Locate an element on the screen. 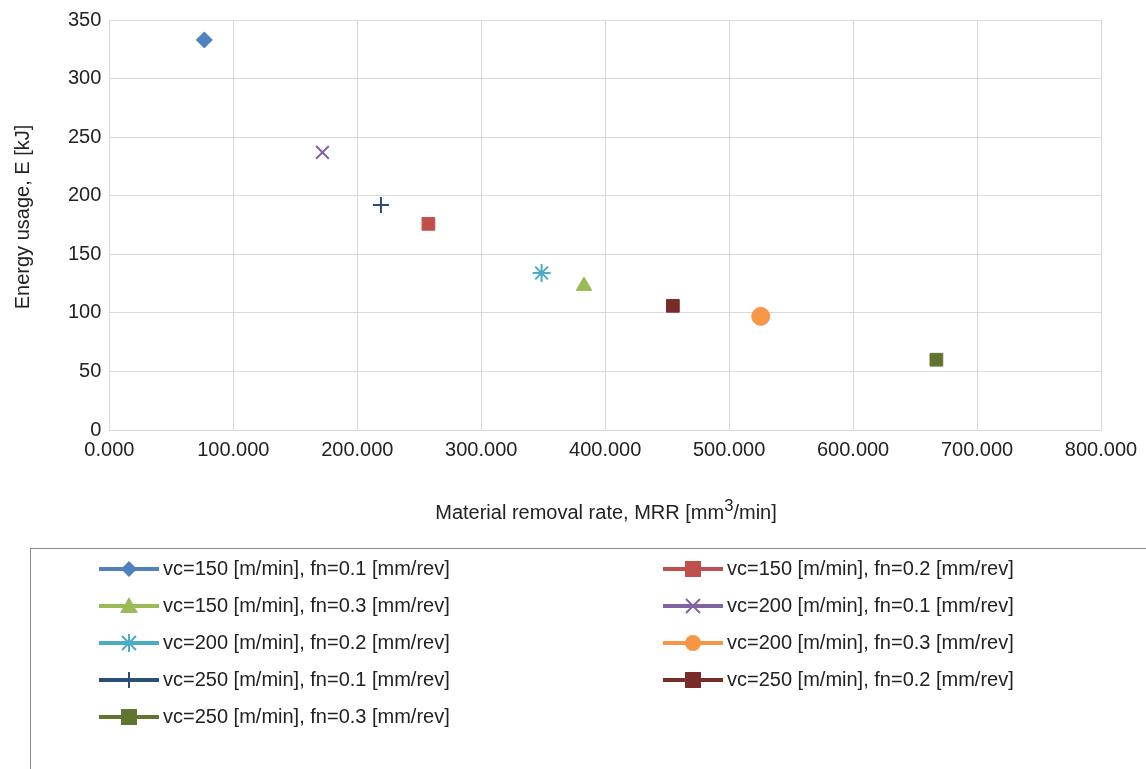 The image size is (1146, 769). x-tick-label: 800.000 is located at coordinates (1101, 448).